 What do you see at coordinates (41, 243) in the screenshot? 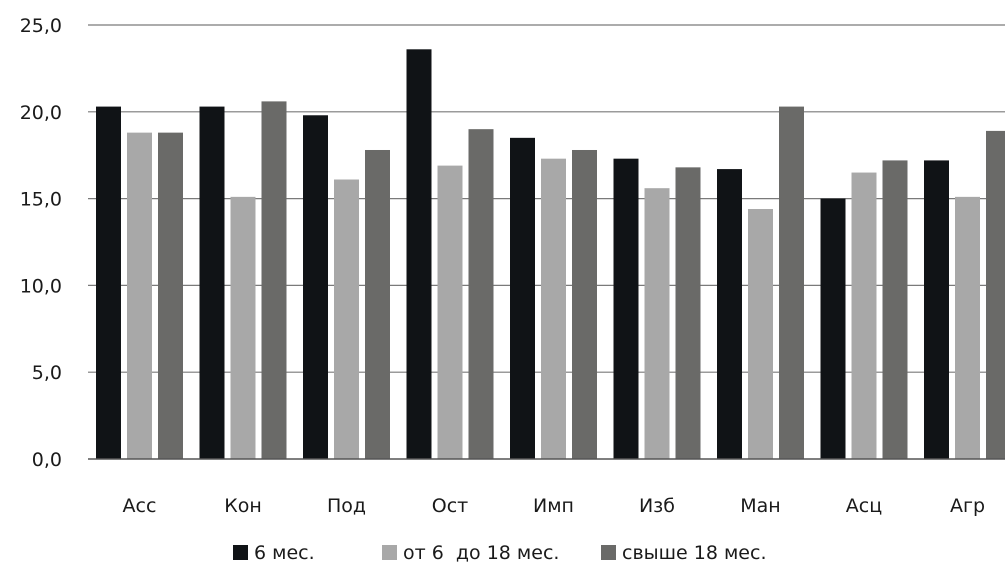
I see `y-axis-ticks: 0,0 5,0 10,0 15,0 20,0 25,0` at bounding box center [41, 243].